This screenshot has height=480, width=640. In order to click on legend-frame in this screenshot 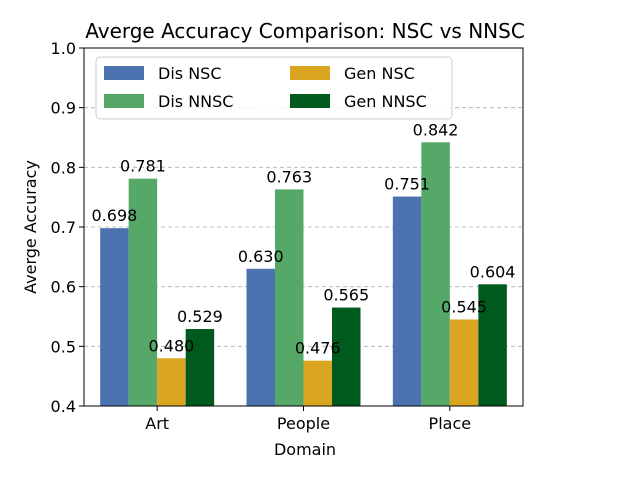, I will do `click(274, 88)`.